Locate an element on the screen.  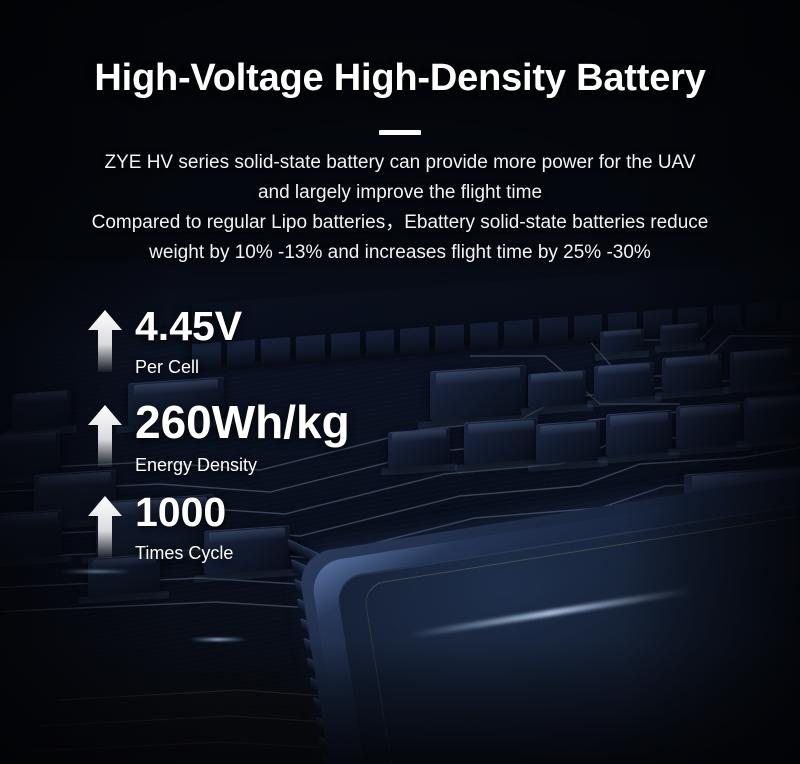
banner-title: High-Voltage High-Density Battery is located at coordinates (400, 78).